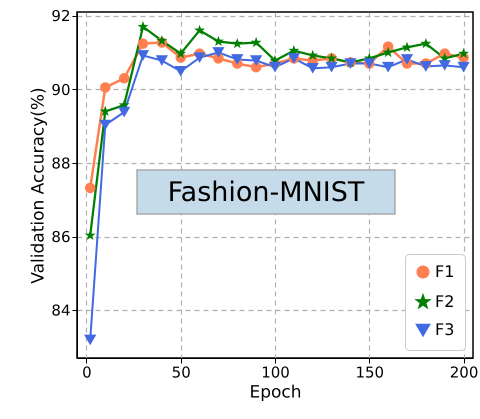 The image size is (480, 419). Describe the element at coordinates (369, 373) in the screenshot. I see `x-tick-label: 150` at that location.